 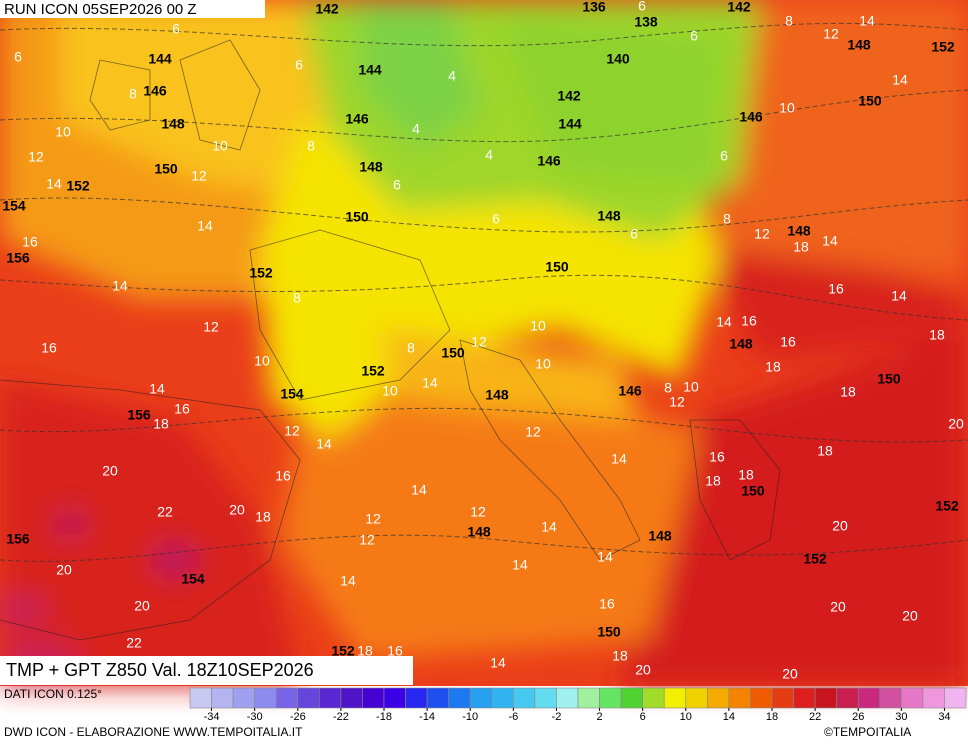 I want to click on colorbar-tick-label: -14, so click(x=427, y=717).